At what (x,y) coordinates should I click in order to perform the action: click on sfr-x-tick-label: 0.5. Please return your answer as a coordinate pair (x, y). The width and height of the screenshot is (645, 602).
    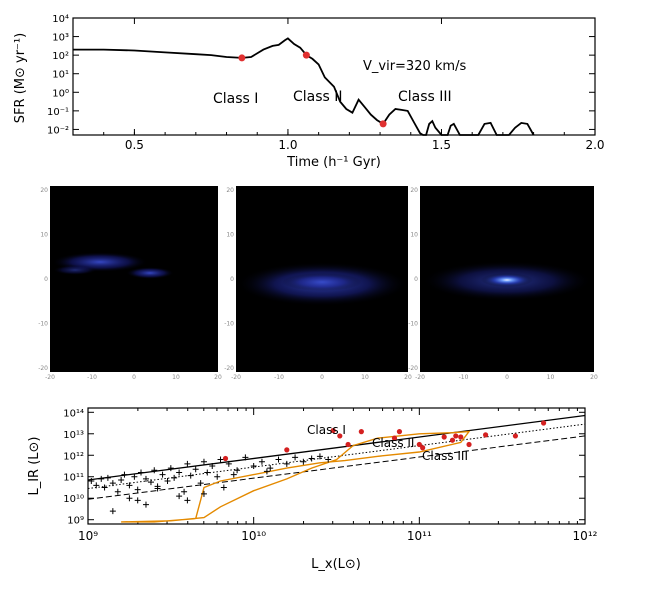
    Looking at the image, I should click on (134, 145).